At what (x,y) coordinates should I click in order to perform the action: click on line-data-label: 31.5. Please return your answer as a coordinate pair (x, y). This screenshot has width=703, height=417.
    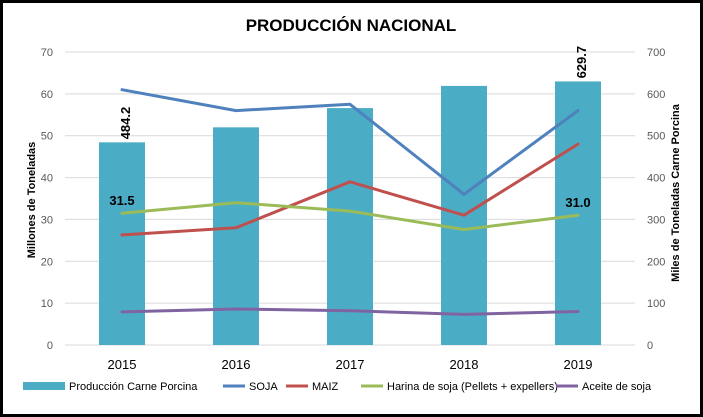
    Looking at the image, I should click on (121, 200).